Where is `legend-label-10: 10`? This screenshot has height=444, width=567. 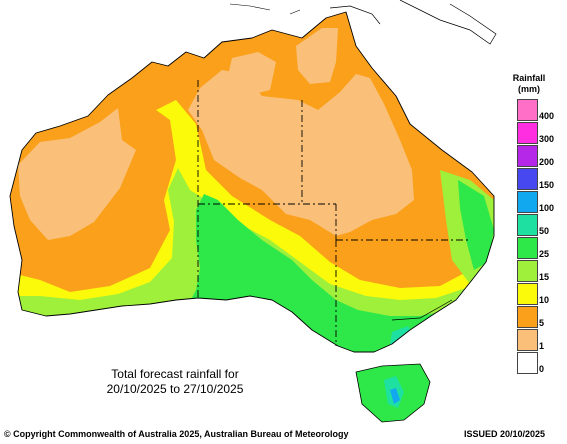 legend-label-10: 10 is located at coordinates (544, 300).